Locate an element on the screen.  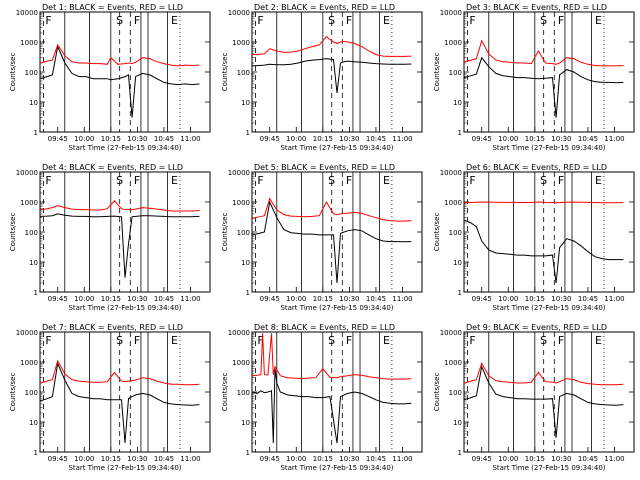
panel-title: Det 3: BLACK = Events, RED = LLD is located at coordinates (536, 7).